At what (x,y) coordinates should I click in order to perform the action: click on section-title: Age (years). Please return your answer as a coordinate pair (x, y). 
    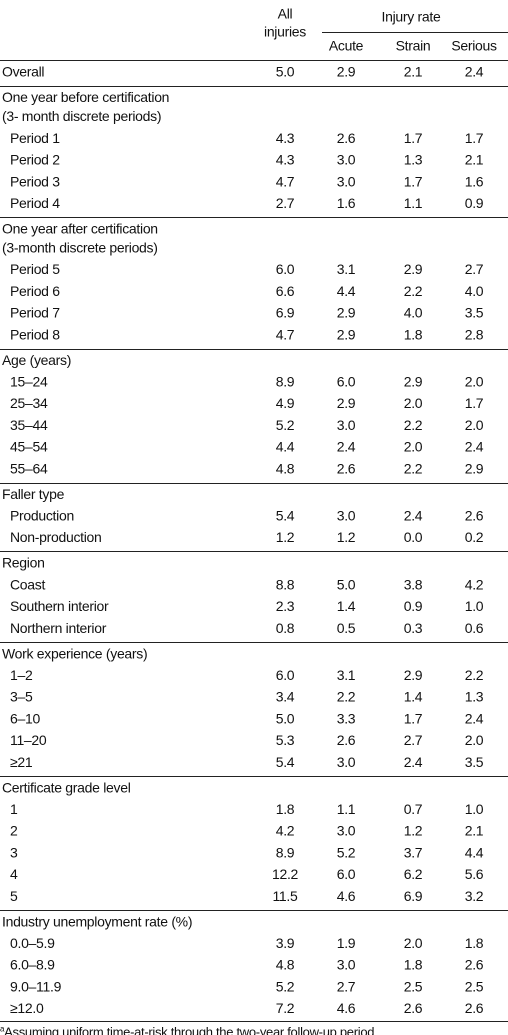
    Looking at the image, I should click on (36, 360).